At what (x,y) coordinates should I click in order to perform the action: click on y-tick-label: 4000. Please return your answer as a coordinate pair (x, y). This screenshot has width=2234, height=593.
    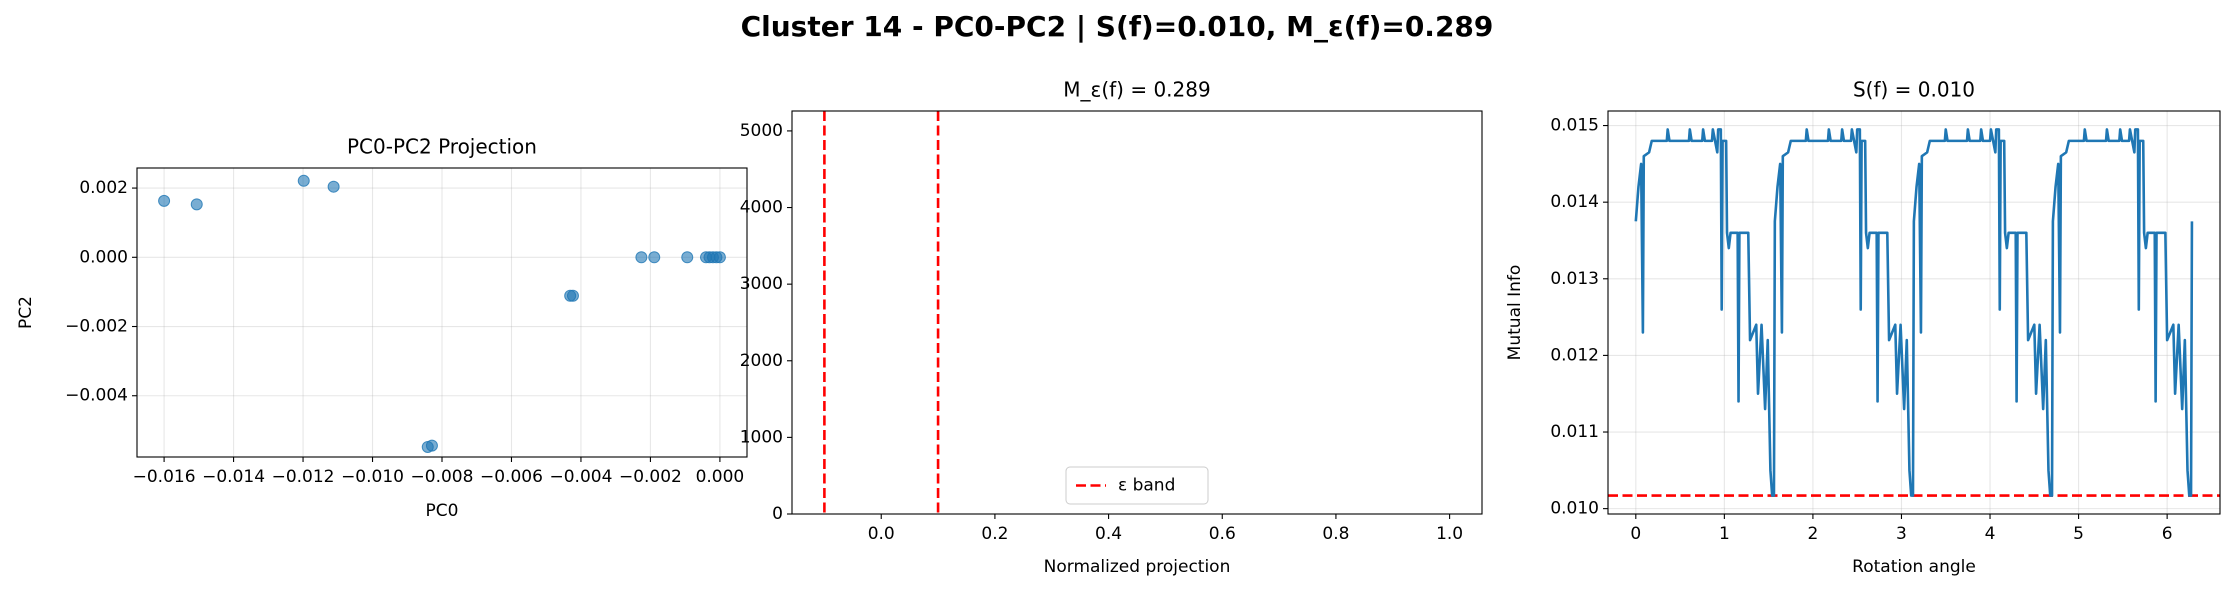
    Looking at the image, I should click on (761, 208).